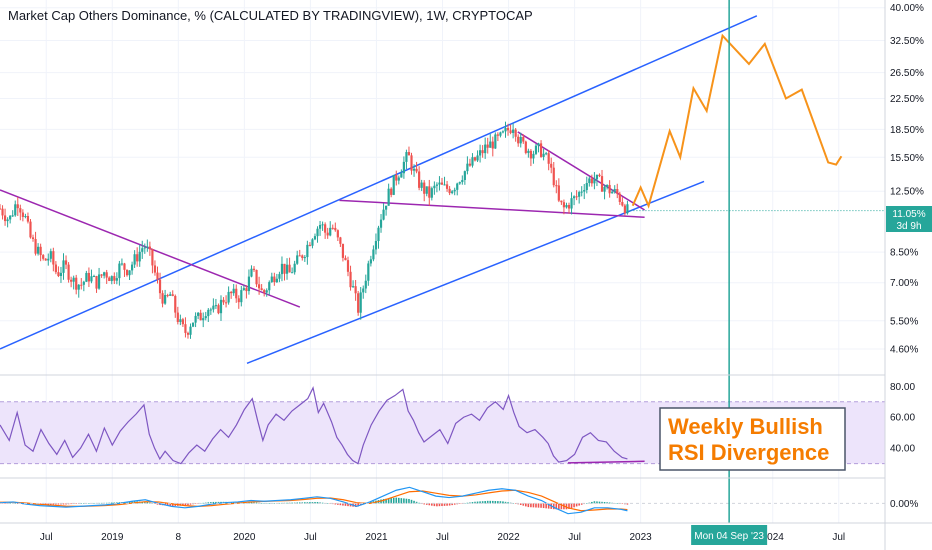 Image resolution: width=932 pixels, height=550 pixels. Describe the element at coordinates (508, 537) in the screenshot. I see `time-tick-label: 2022` at that location.